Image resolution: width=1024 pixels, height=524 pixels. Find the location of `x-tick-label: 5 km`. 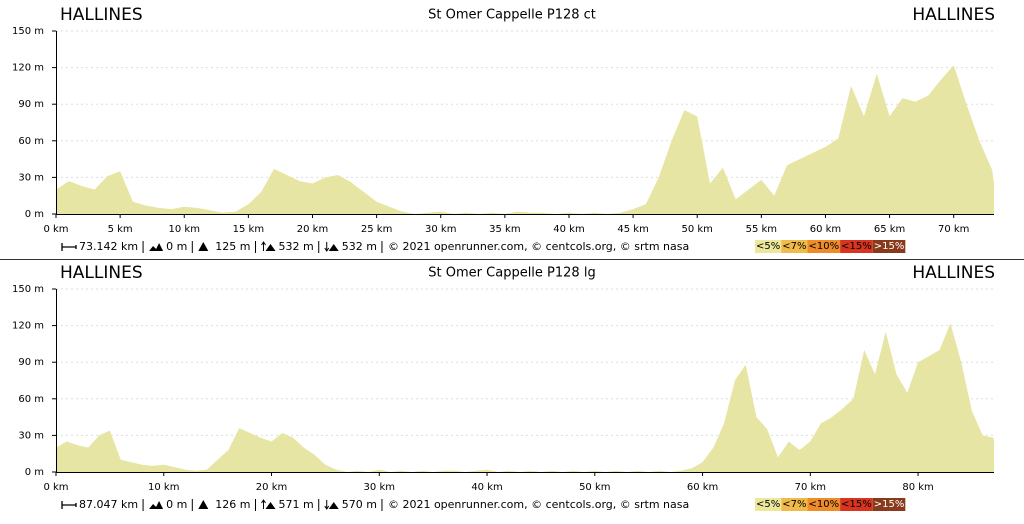

x-tick-label: 5 km is located at coordinates (120, 229).